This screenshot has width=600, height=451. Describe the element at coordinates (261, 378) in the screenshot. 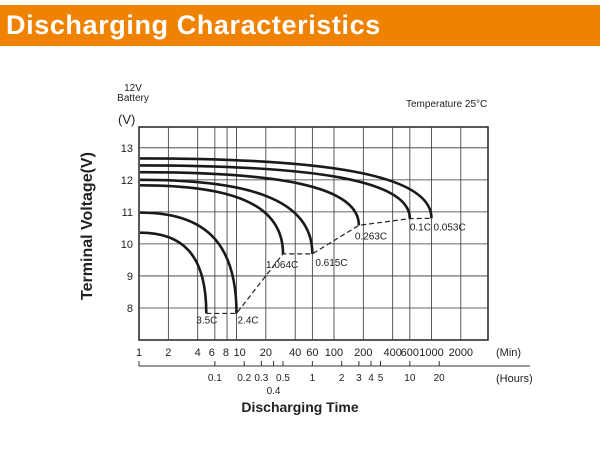

I see `x-tick-label-hours: 0.3` at that location.